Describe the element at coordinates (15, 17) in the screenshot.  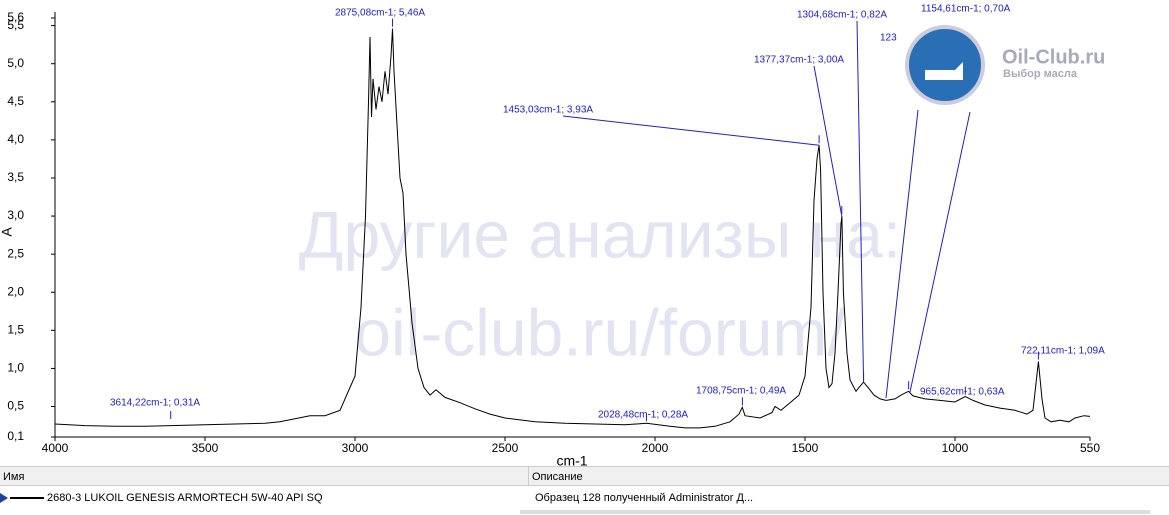
I see `y-tick-label: 5,6` at that location.